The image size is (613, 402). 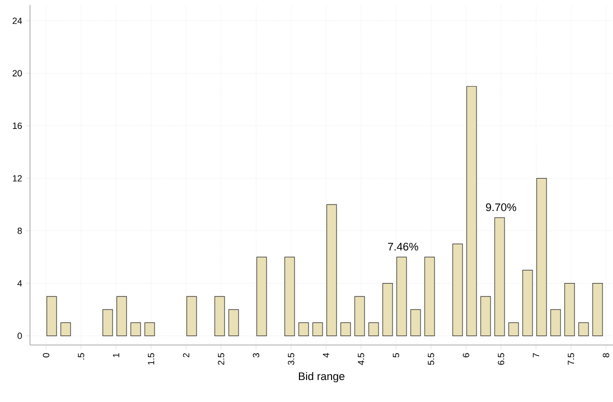 What do you see at coordinates (221, 359) in the screenshot?
I see `x-tick-label: 2.5` at bounding box center [221, 359].